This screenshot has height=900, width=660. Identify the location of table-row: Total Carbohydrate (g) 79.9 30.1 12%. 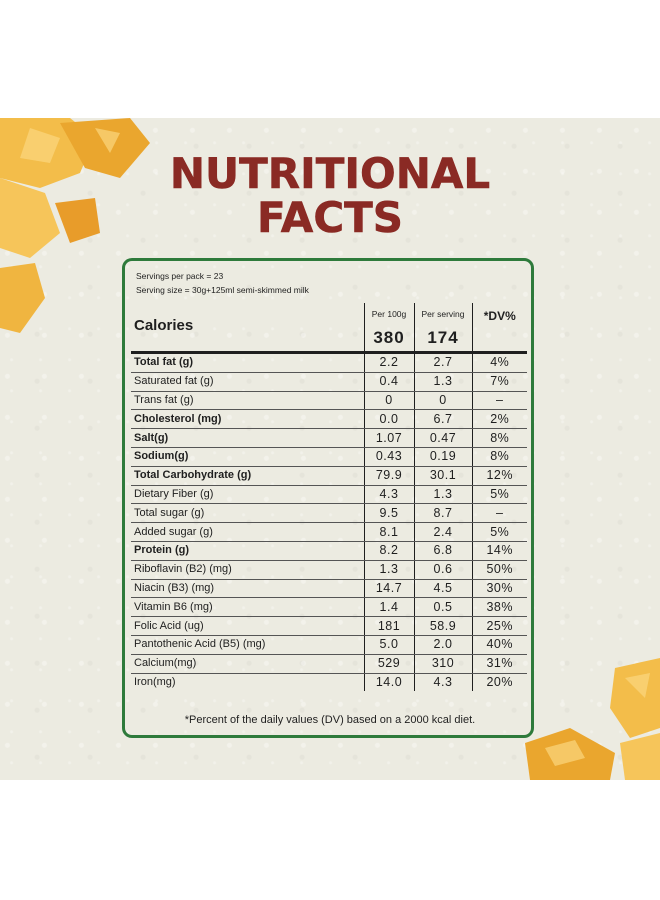
(329, 476).